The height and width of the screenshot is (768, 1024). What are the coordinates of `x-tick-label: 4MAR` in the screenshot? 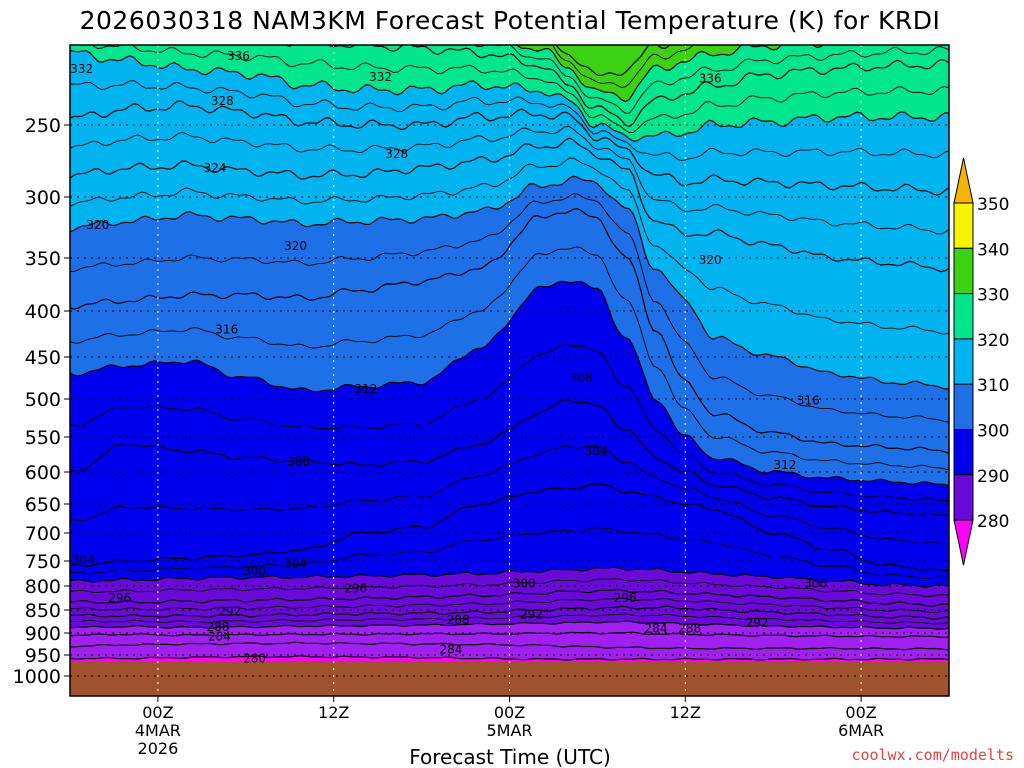 It's located at (158, 730).